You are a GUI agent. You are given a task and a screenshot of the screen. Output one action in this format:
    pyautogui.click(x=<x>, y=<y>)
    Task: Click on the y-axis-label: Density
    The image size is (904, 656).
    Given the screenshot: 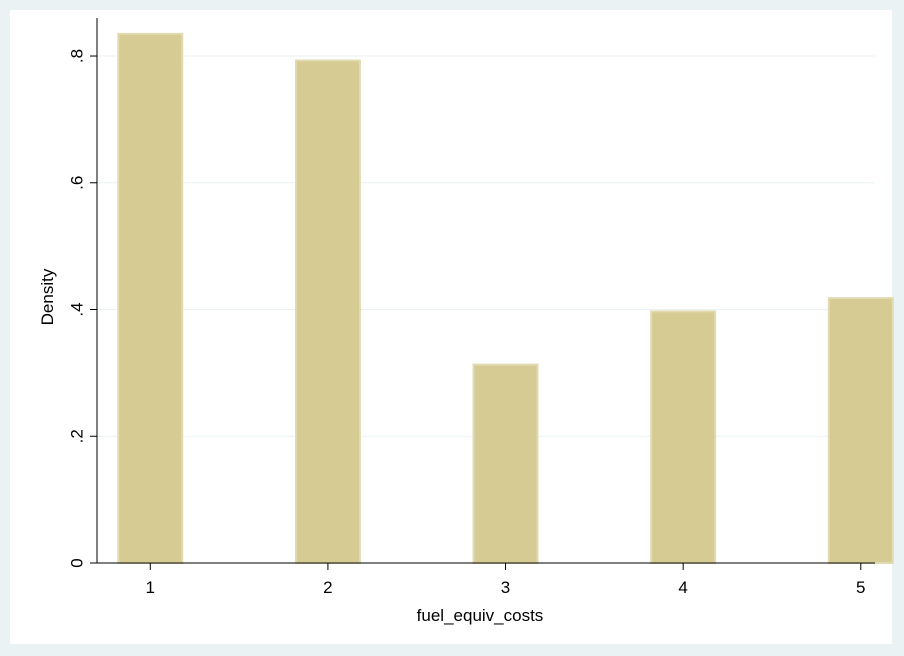 What is the action you would take?
    pyautogui.click(x=47, y=296)
    